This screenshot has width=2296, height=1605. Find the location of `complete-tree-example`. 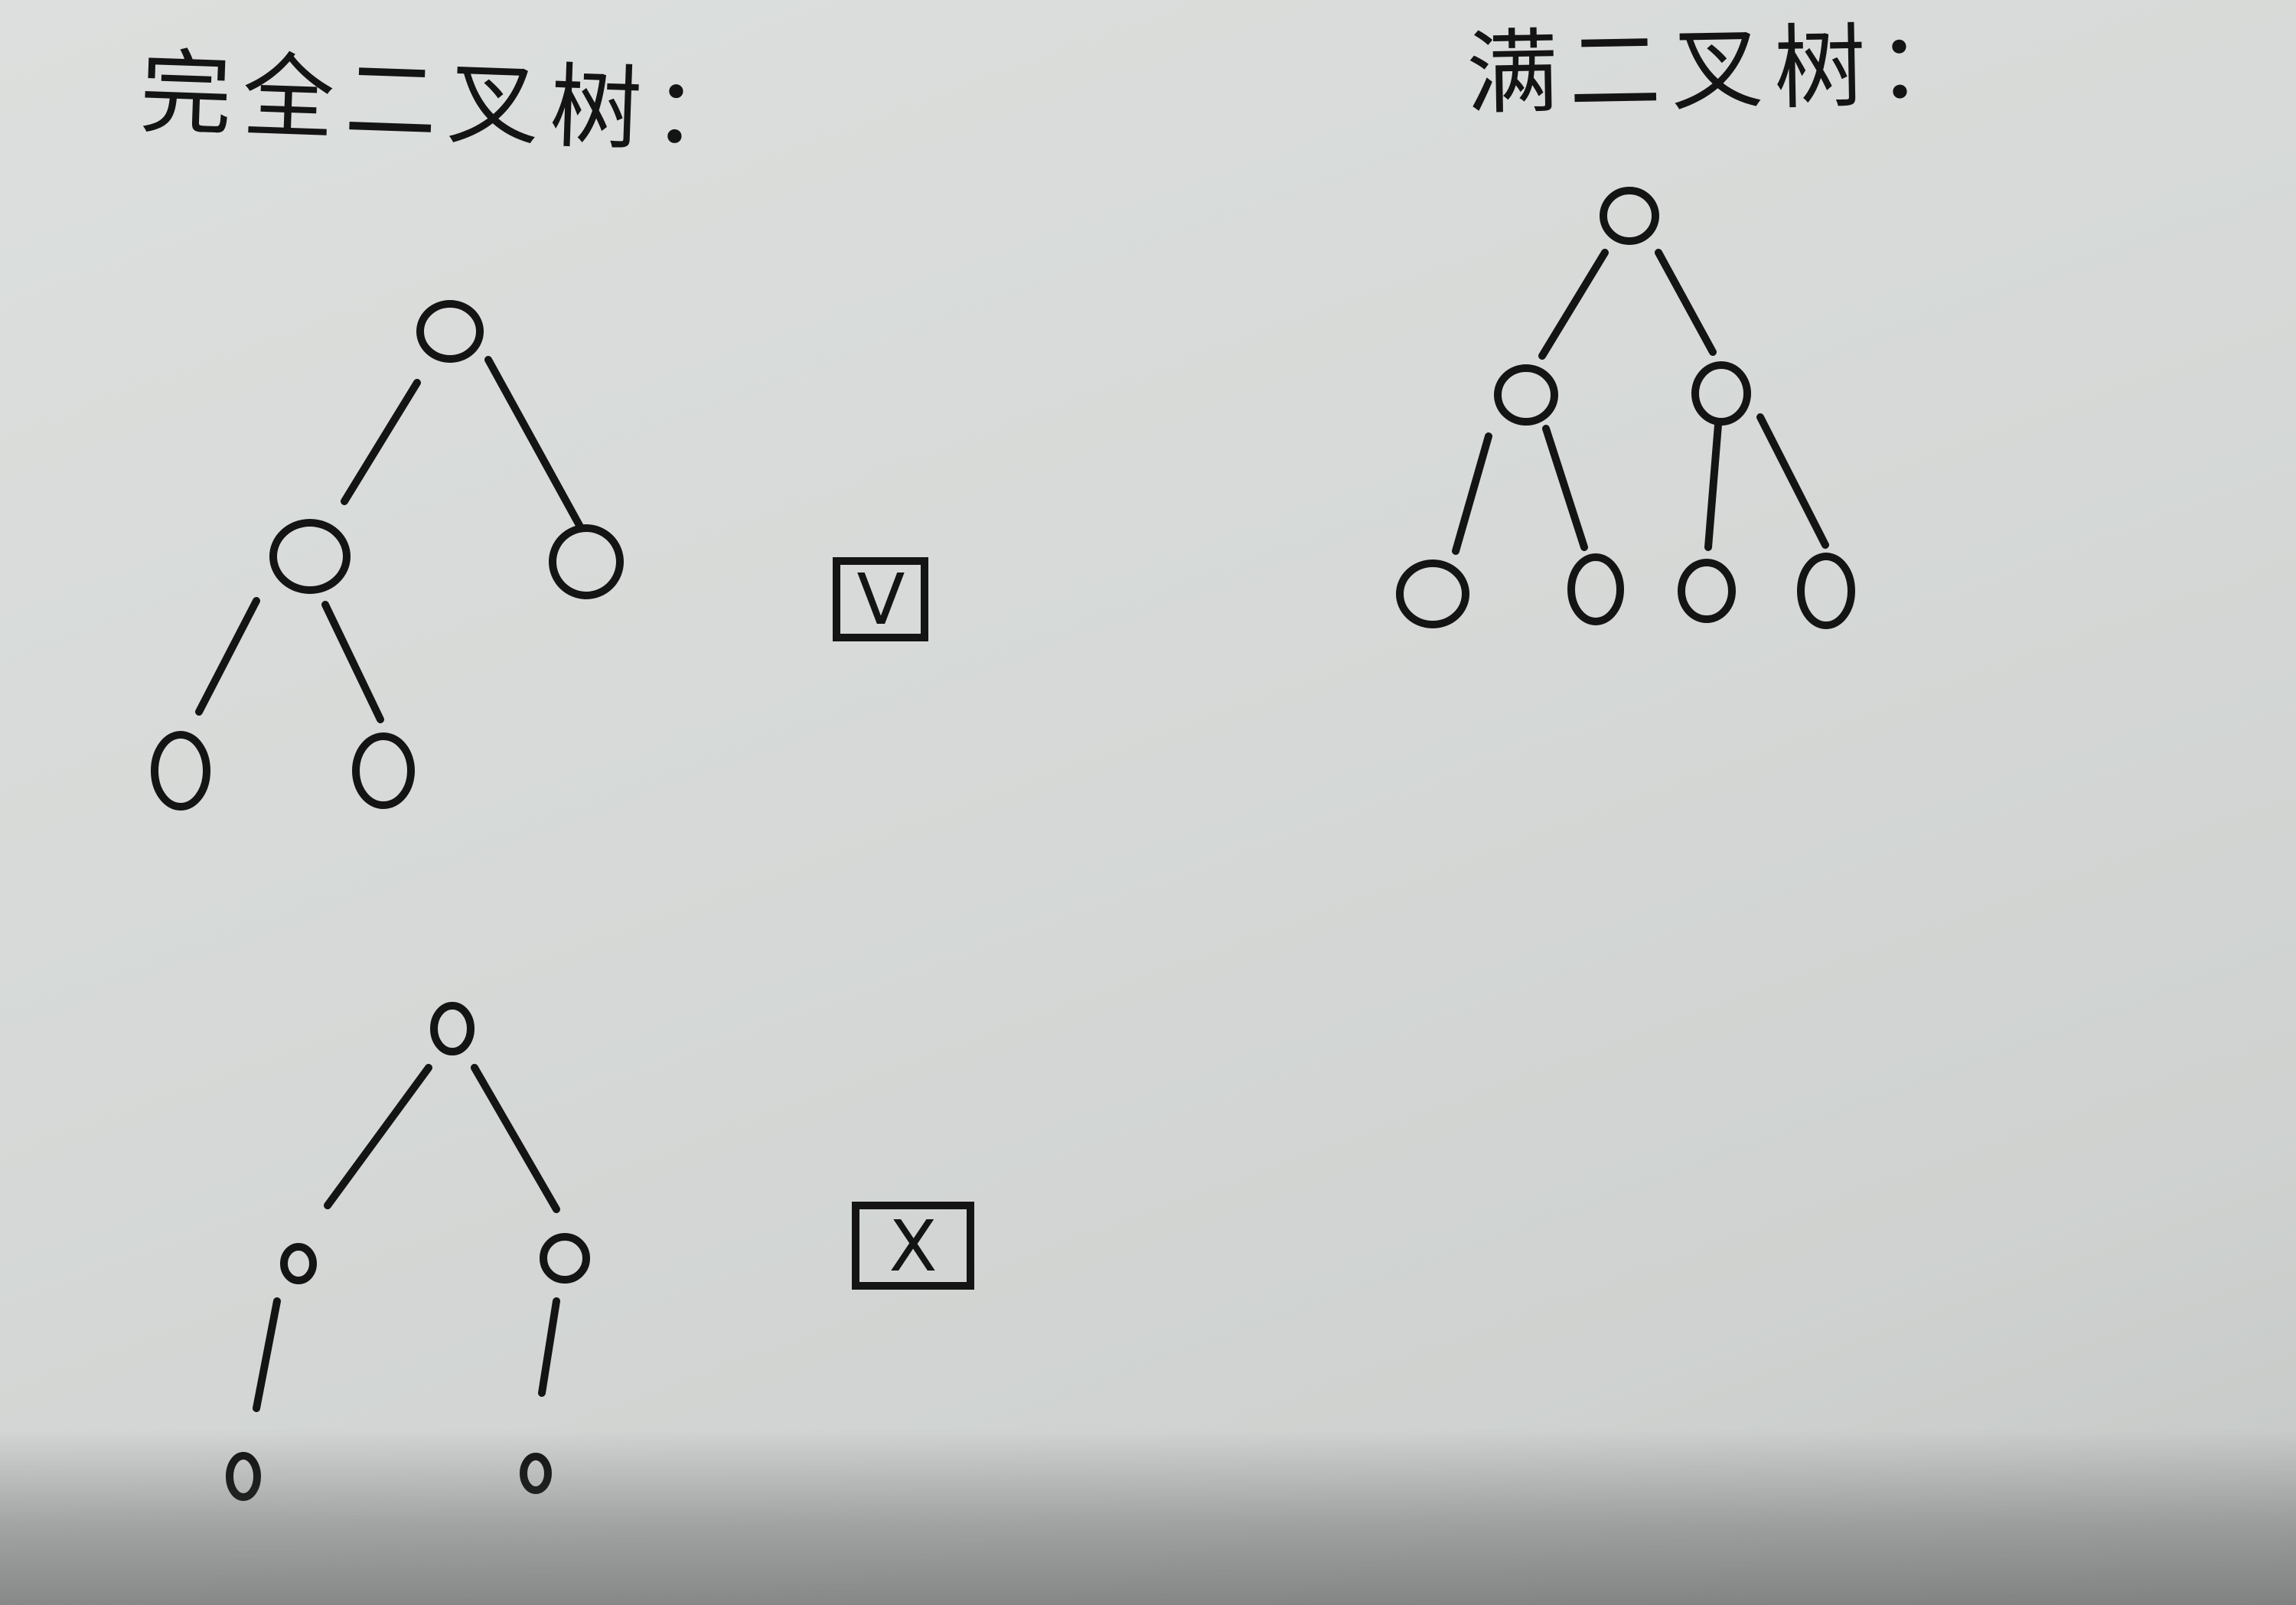

complete-tree-example is located at coordinates (387, 555).